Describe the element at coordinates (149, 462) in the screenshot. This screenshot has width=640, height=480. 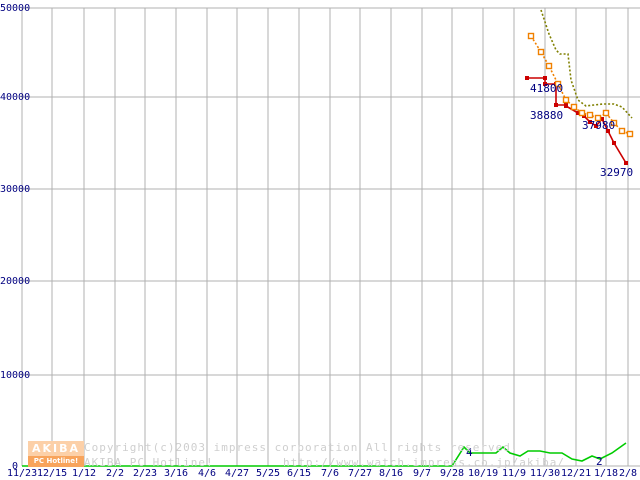
I see `site-name-line: AKIBA PC Hotline!` at that location.